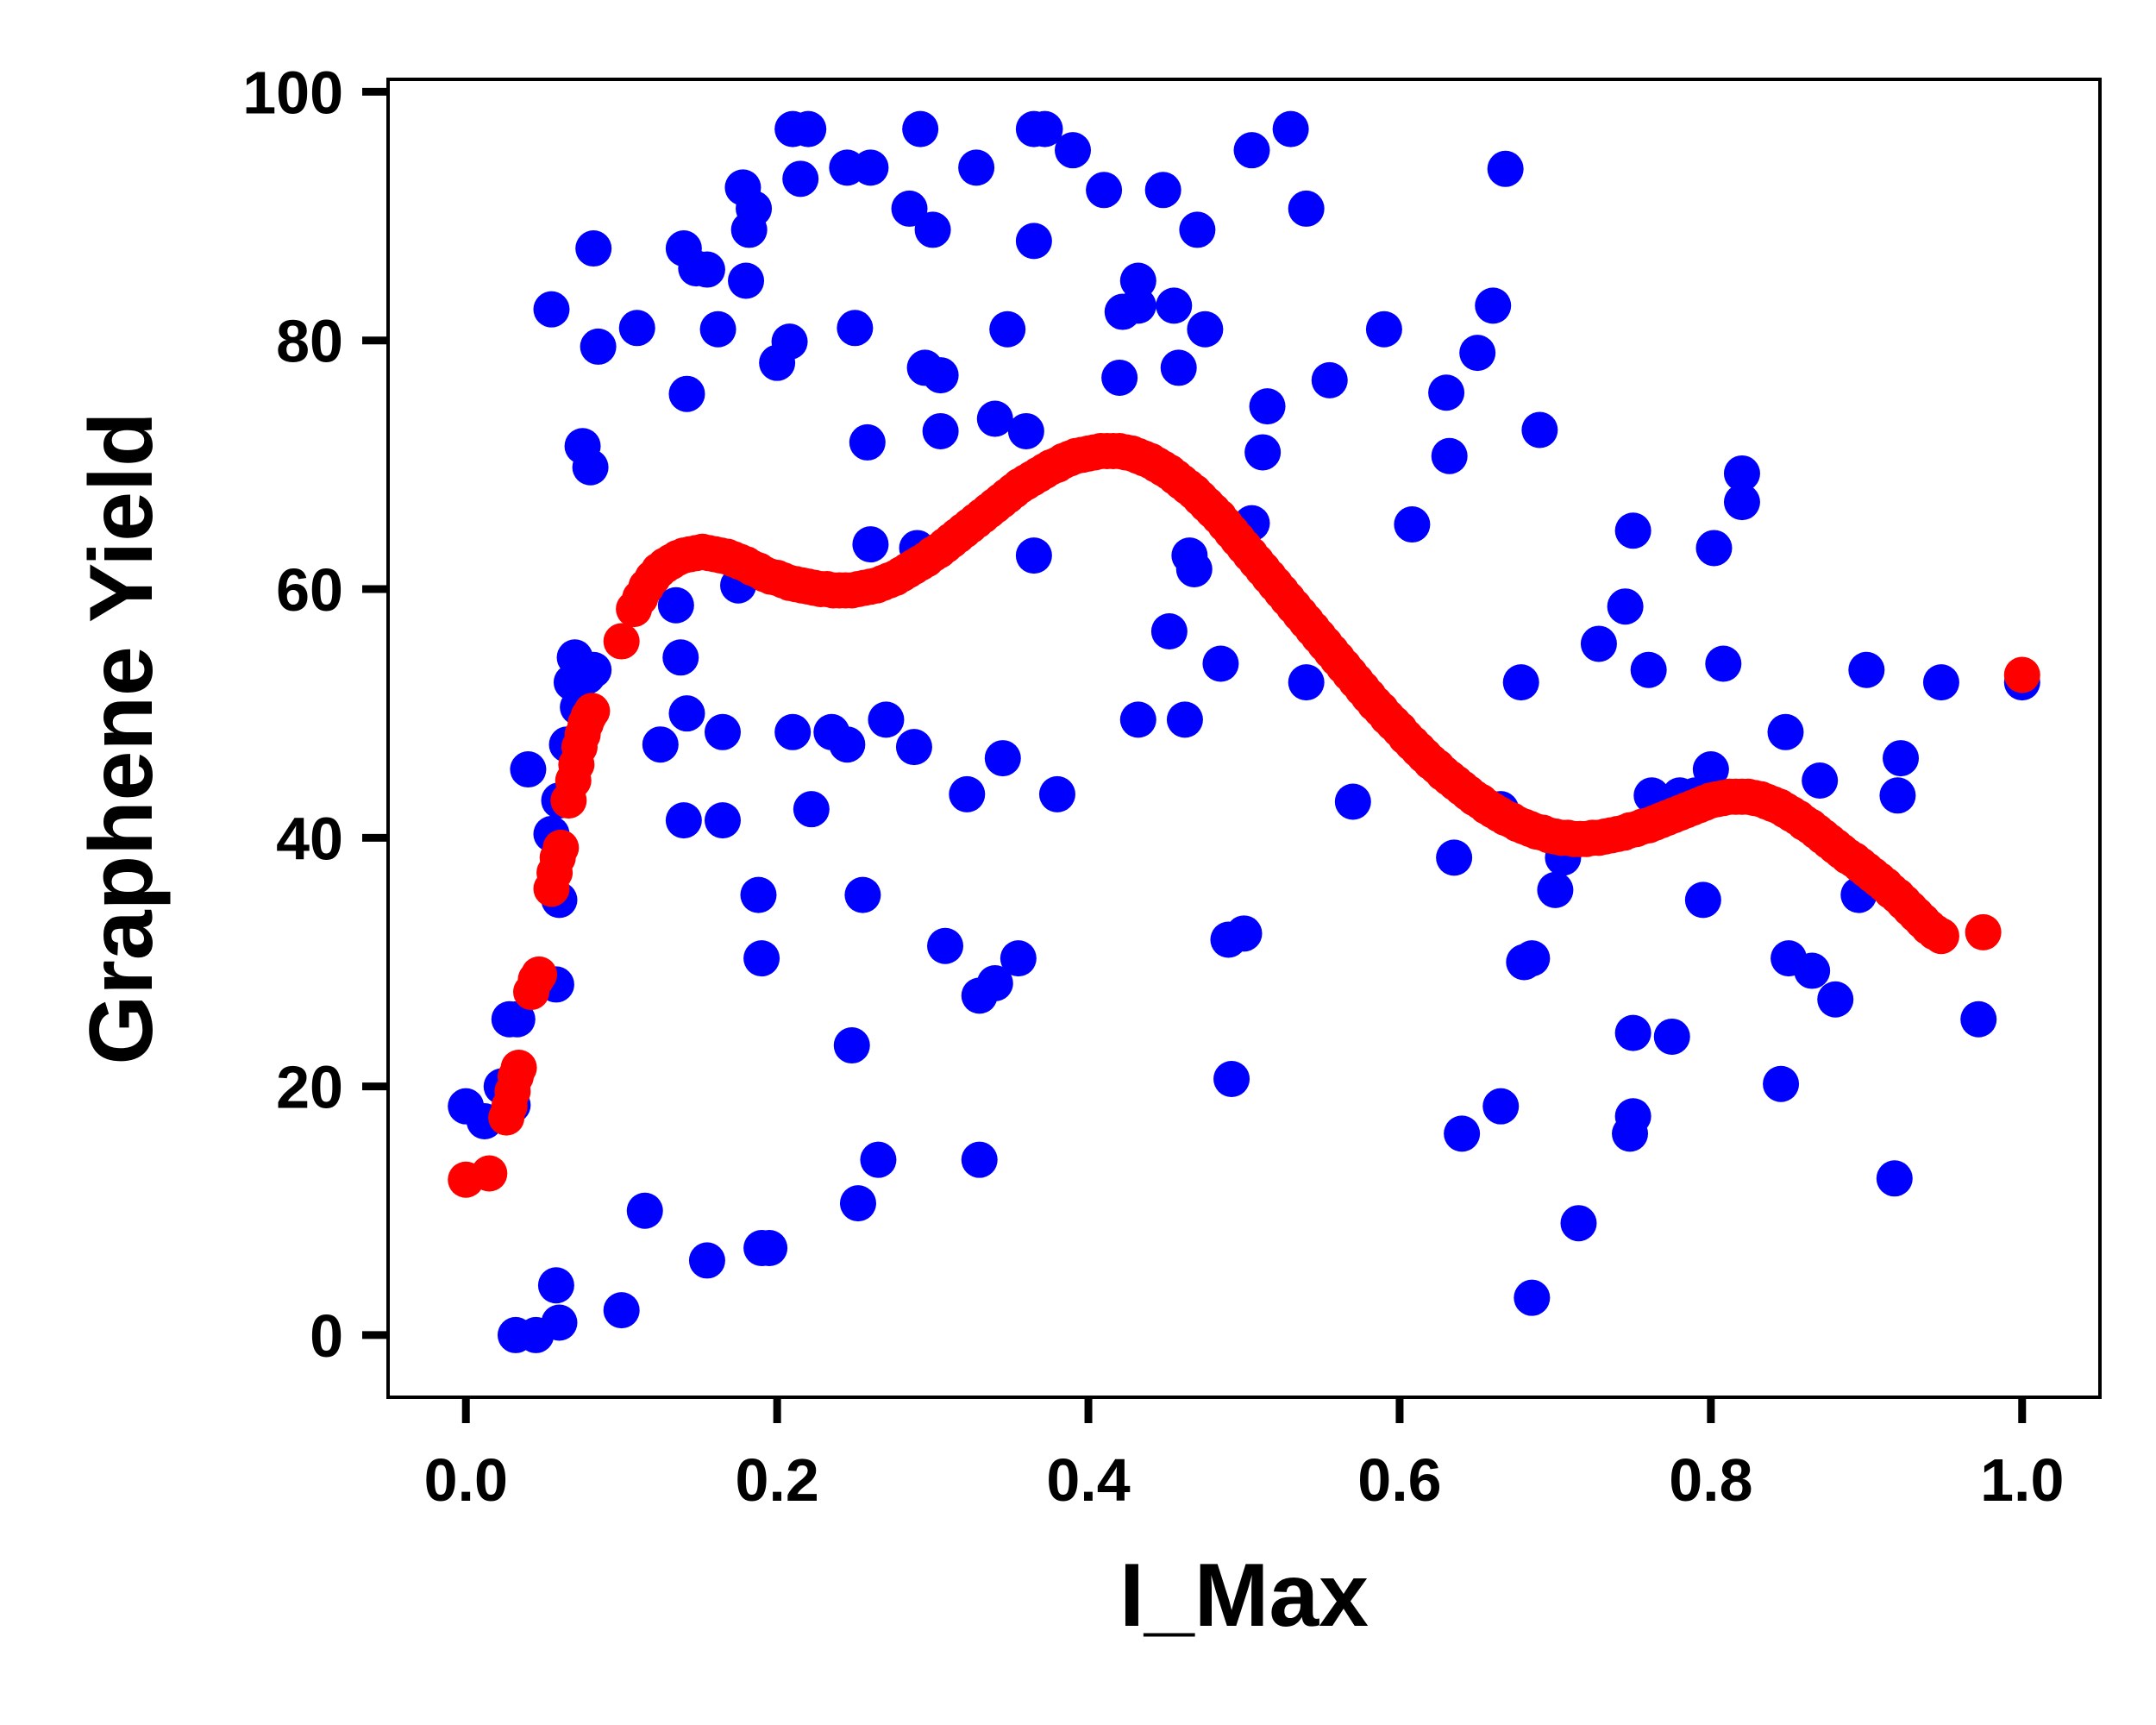  I want to click on x-tick-label: 0.2, so click(776, 1480).